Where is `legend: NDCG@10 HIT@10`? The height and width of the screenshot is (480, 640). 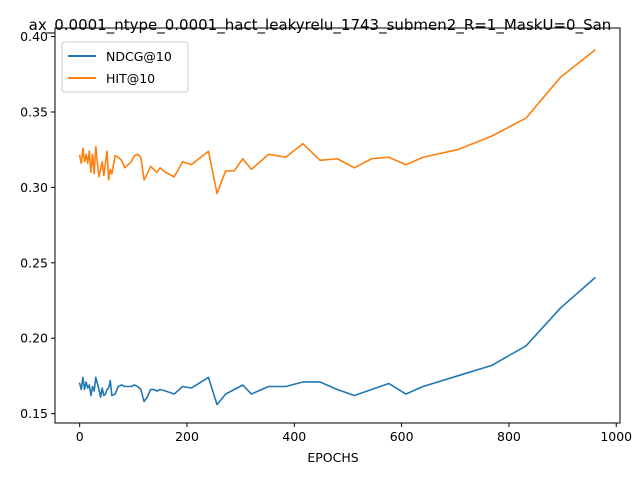 legend: NDCG@10 HIT@10 is located at coordinates (125, 67).